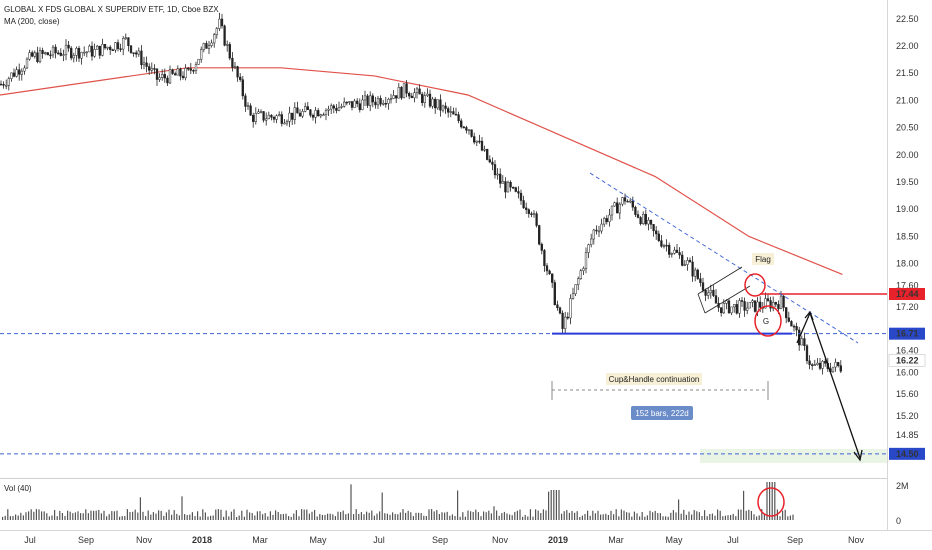 The image size is (932, 550). I want to click on flag-label: Flag, so click(763, 259).